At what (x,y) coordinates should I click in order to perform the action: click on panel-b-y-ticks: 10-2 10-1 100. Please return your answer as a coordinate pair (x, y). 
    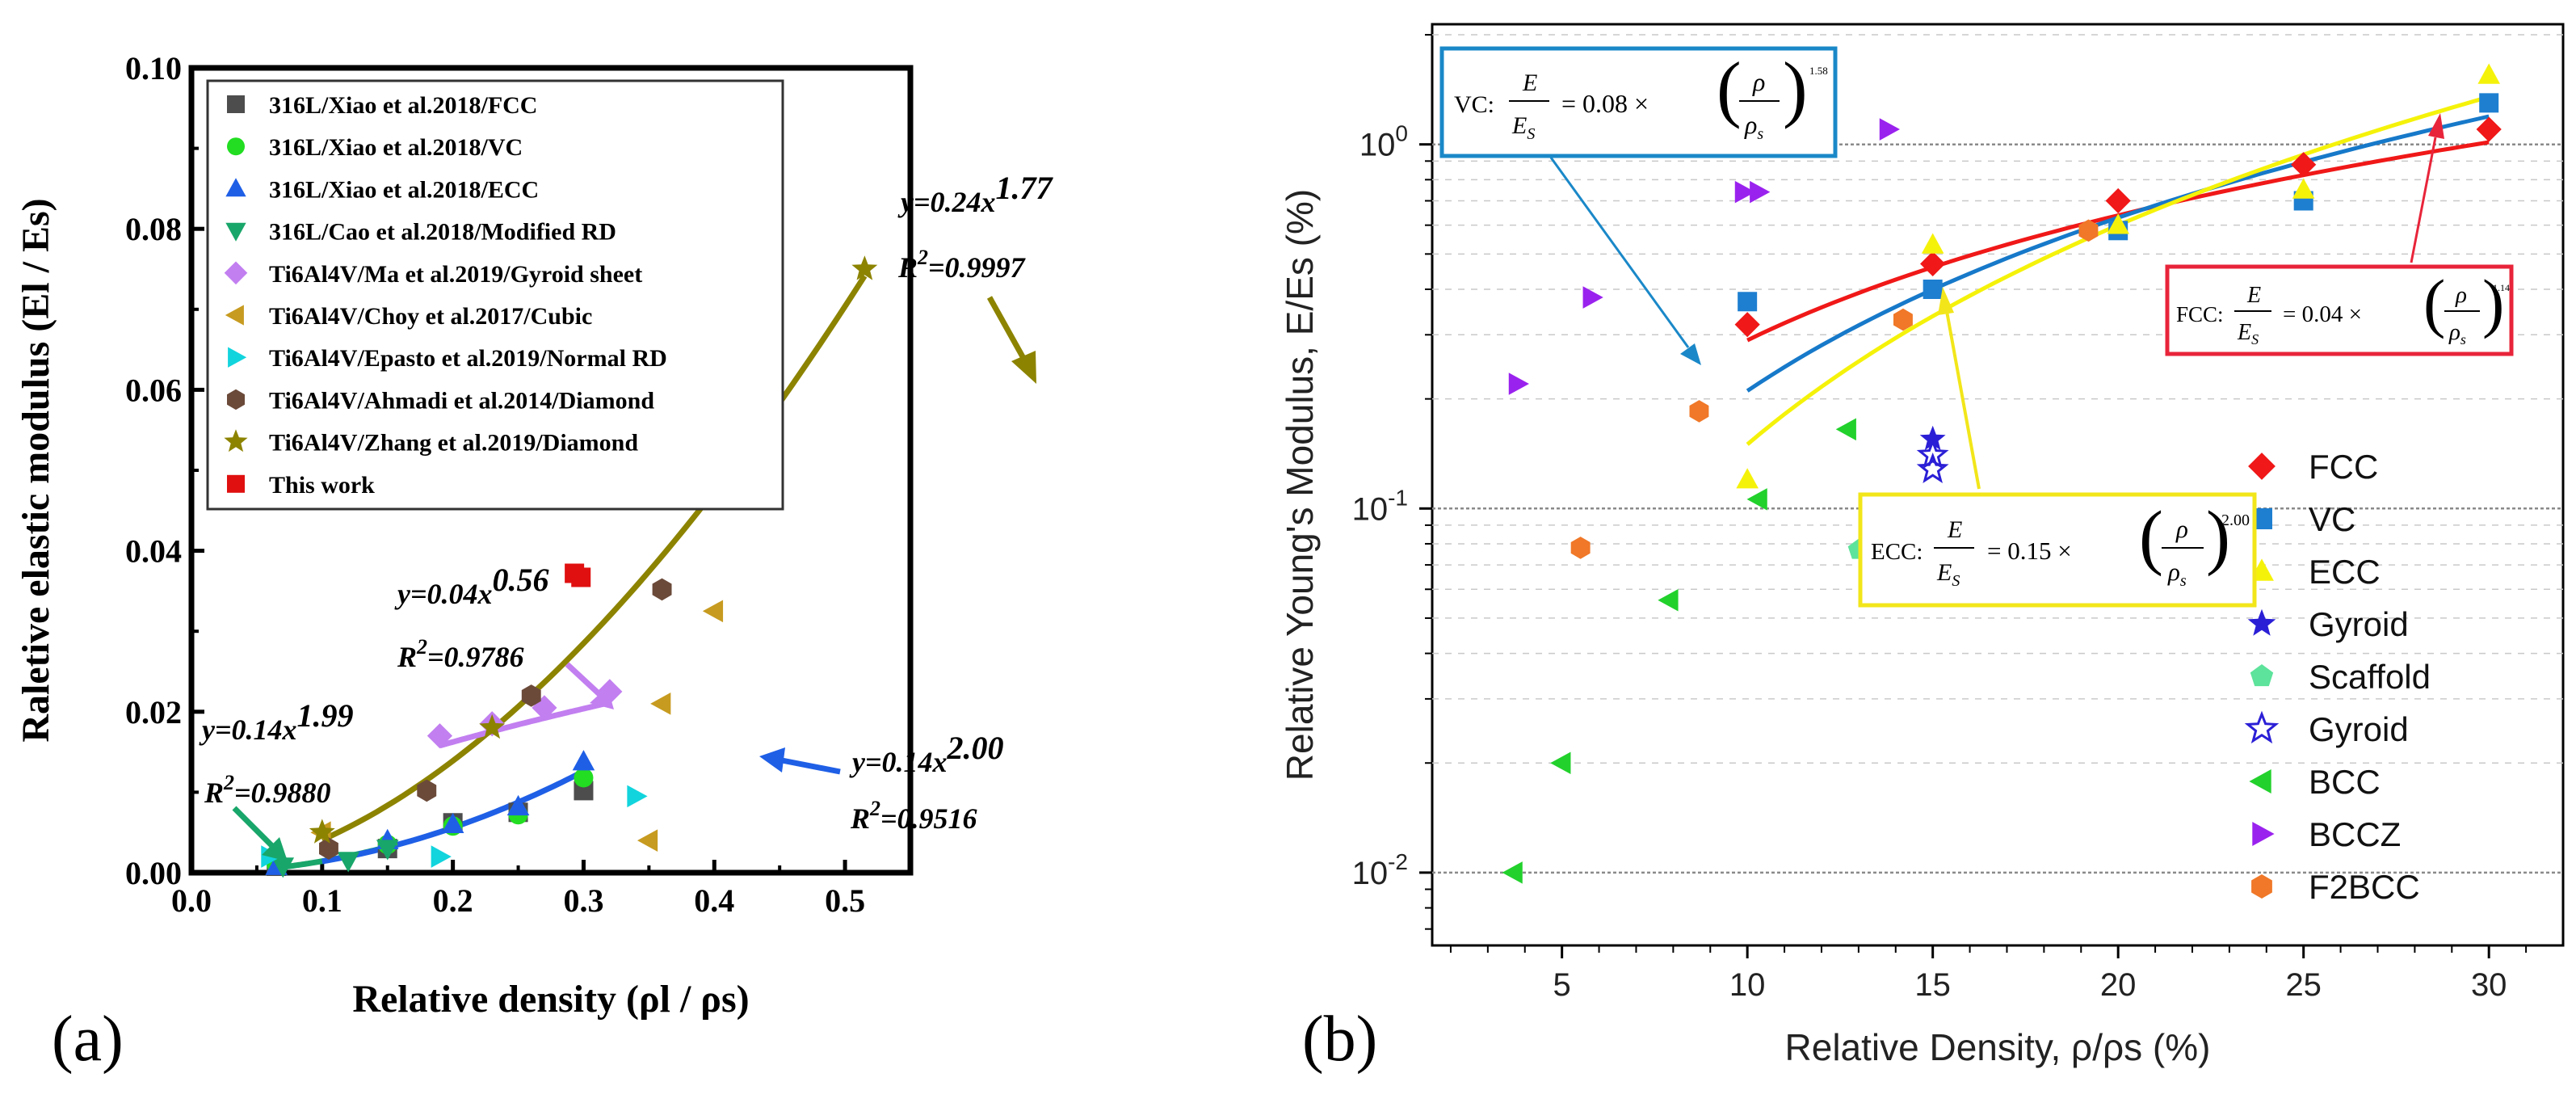
    Looking at the image, I should click on (1392, 482).